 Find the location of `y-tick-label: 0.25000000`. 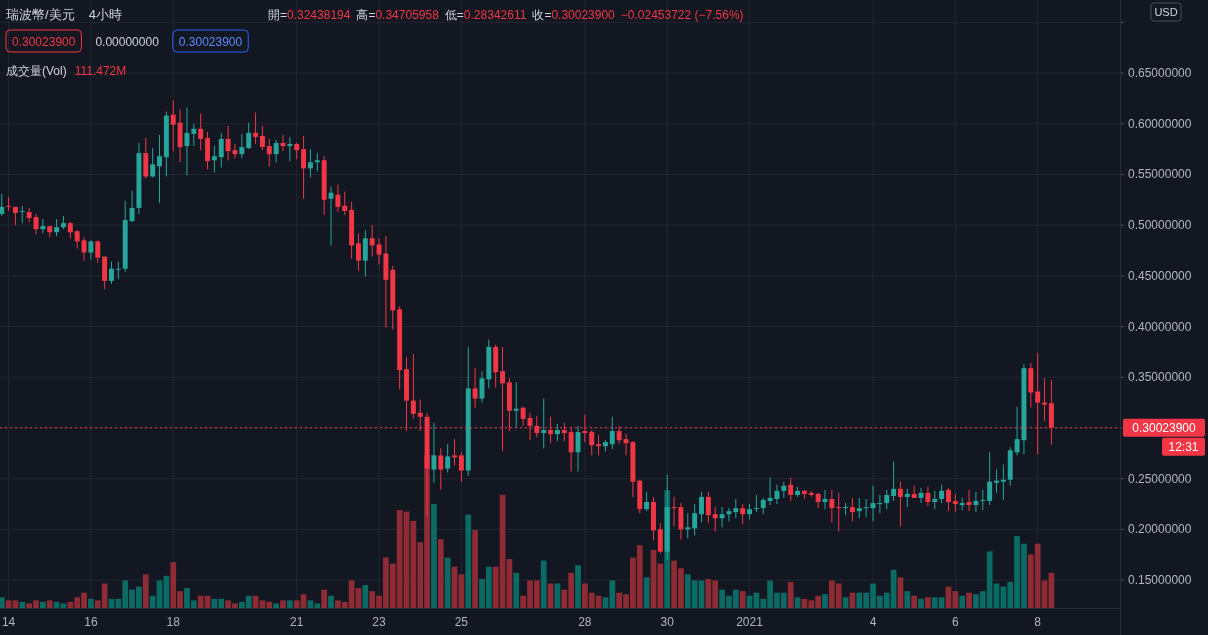

y-tick-label: 0.25000000 is located at coordinates (1160, 478).